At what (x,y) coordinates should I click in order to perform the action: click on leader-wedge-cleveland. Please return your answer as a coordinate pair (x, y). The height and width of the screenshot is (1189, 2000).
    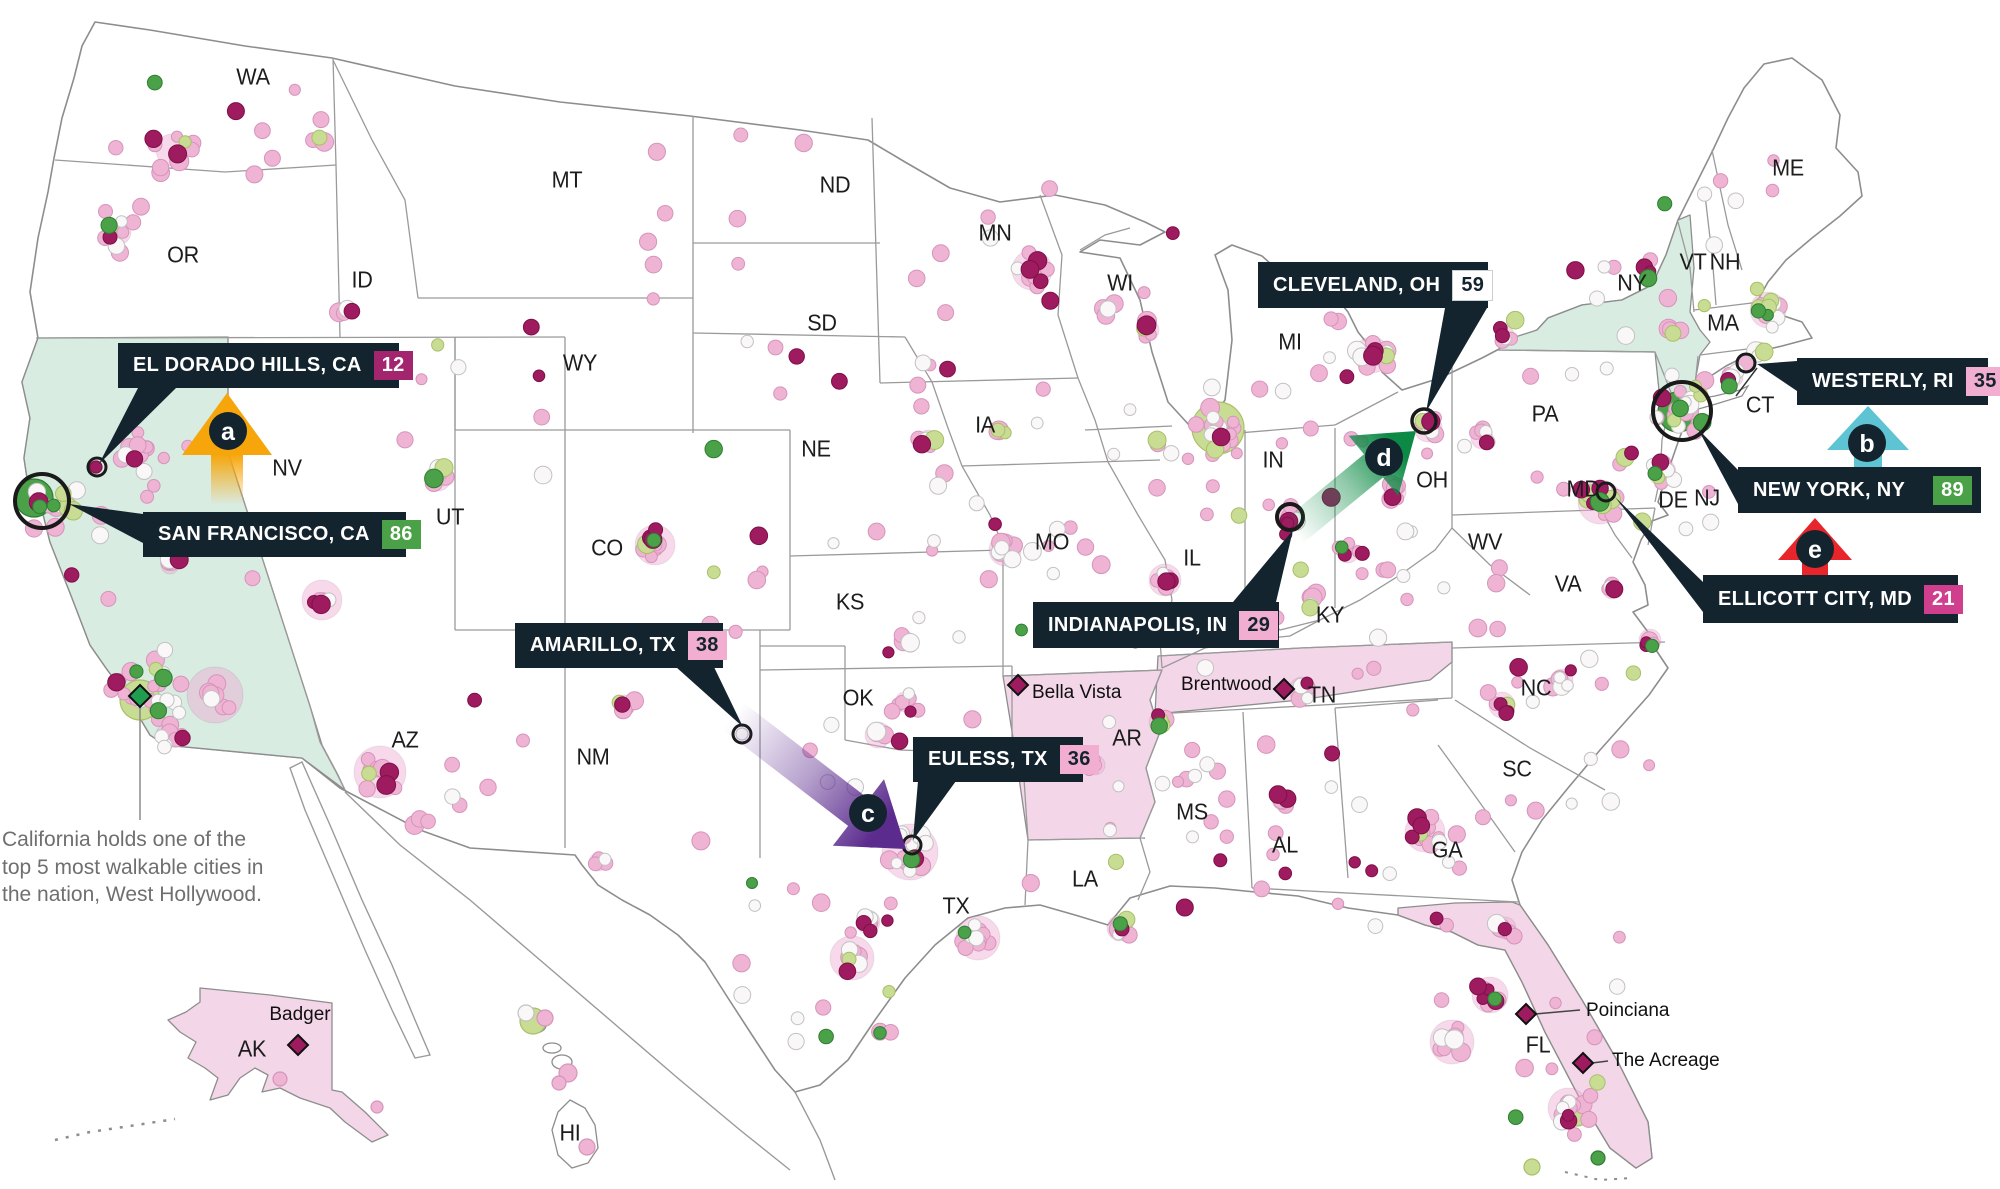
    Looking at the image, I should click on (1456, 360).